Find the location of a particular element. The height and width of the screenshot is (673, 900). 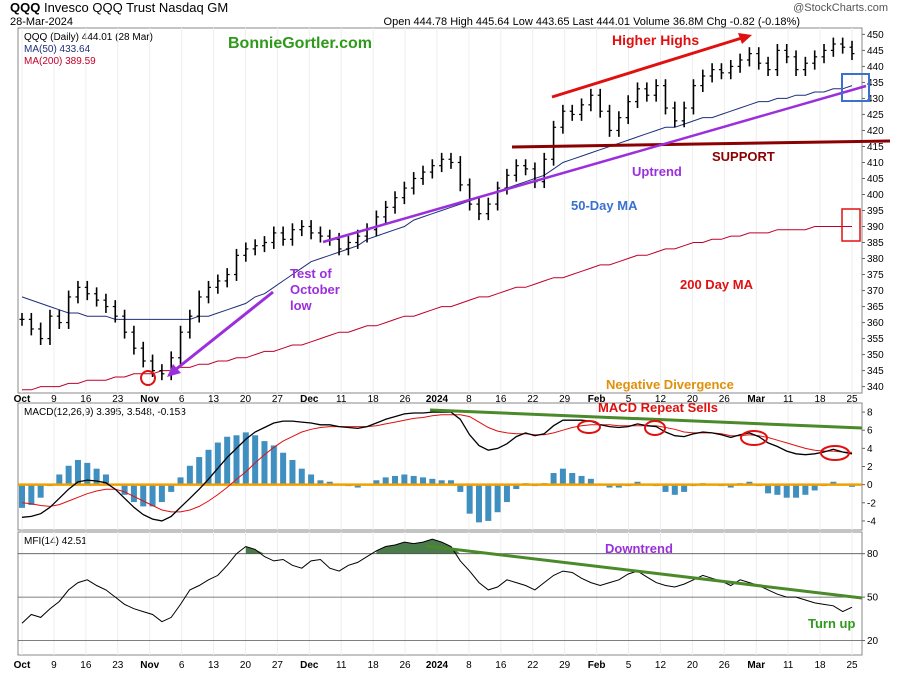

y-tick-label: 6 is located at coordinates (870, 431).